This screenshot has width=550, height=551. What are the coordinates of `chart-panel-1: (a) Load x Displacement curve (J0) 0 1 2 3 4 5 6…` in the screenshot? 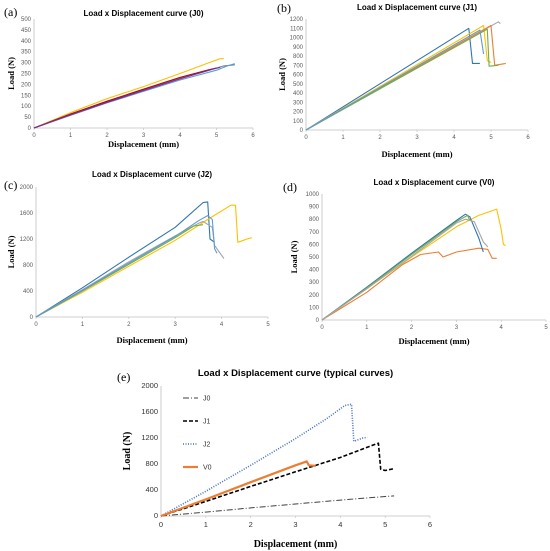 It's located at (129, 77).